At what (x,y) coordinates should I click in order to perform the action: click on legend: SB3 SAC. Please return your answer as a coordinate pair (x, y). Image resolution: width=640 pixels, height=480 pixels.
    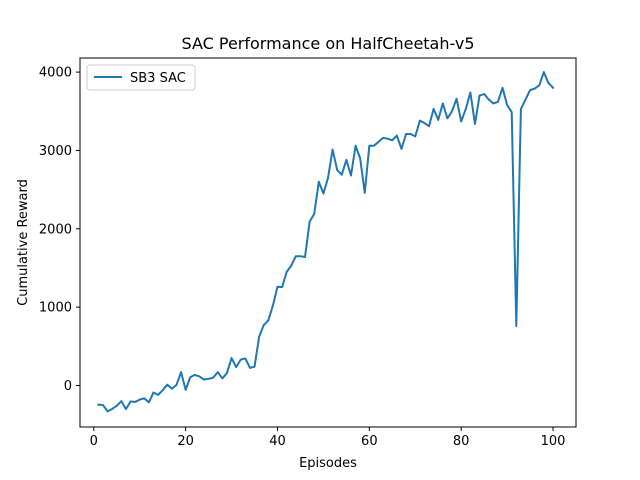
    Looking at the image, I should click on (141, 77).